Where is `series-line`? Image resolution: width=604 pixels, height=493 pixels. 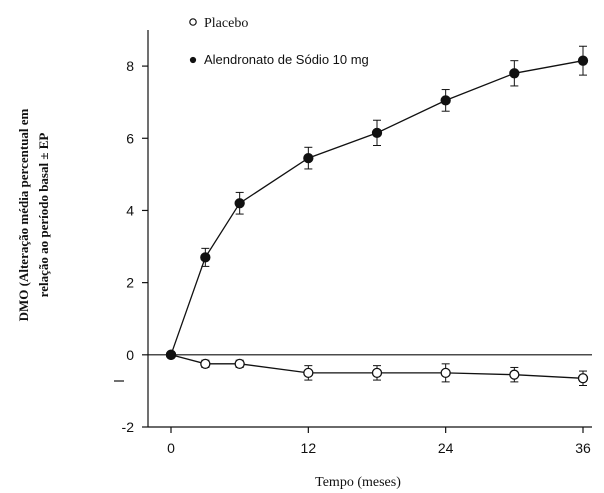
series-line is located at coordinates (377, 366).